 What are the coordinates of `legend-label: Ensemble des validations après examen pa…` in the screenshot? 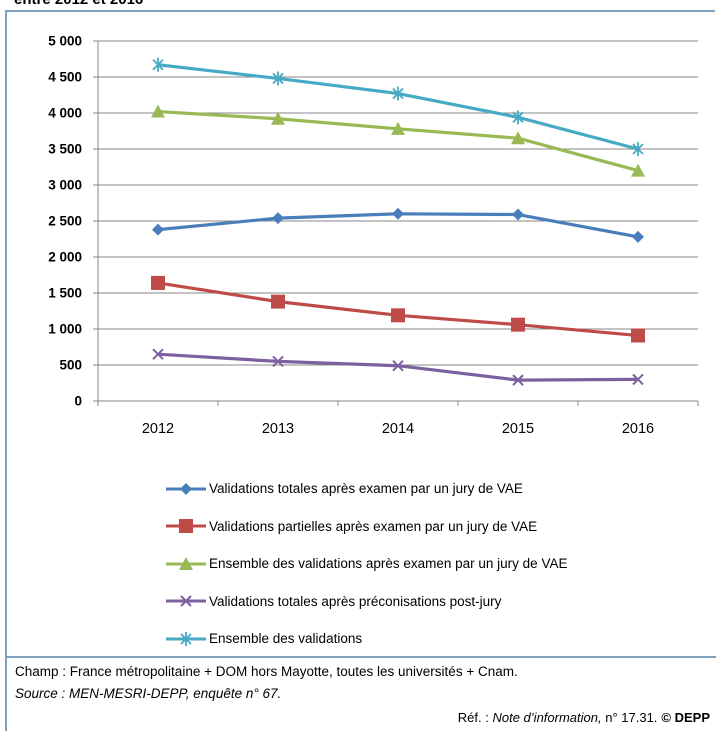 It's located at (388, 564).